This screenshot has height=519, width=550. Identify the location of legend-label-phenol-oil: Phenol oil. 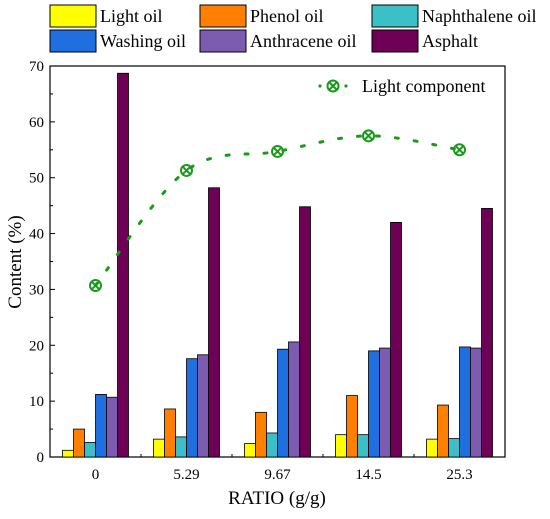
(287, 16).